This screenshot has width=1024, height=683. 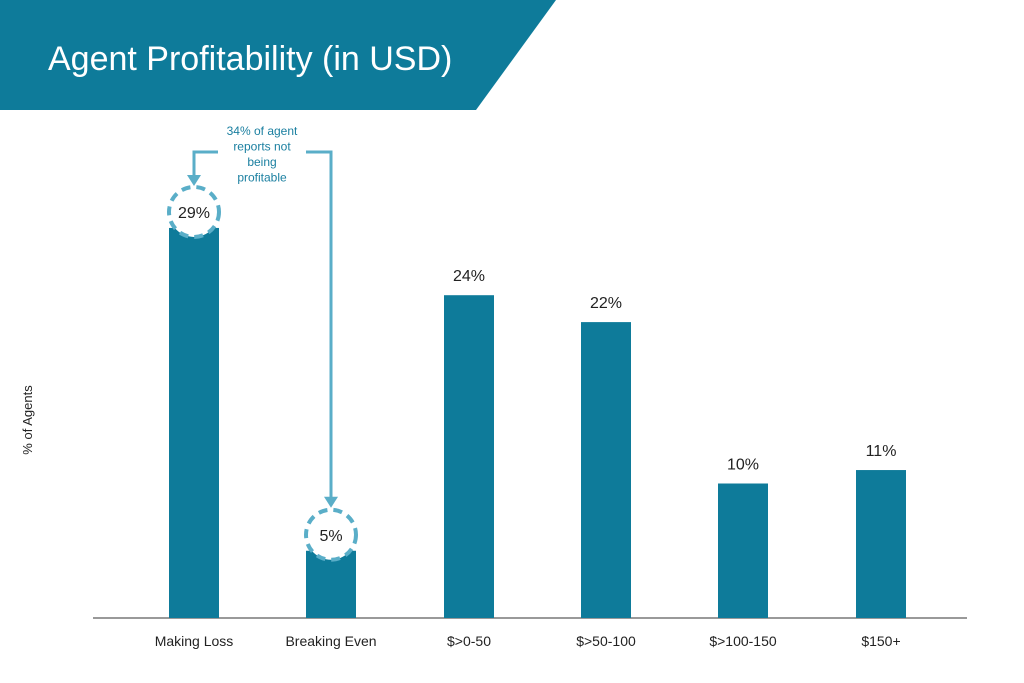 I want to click on data-label: 10%, so click(x=743, y=465).